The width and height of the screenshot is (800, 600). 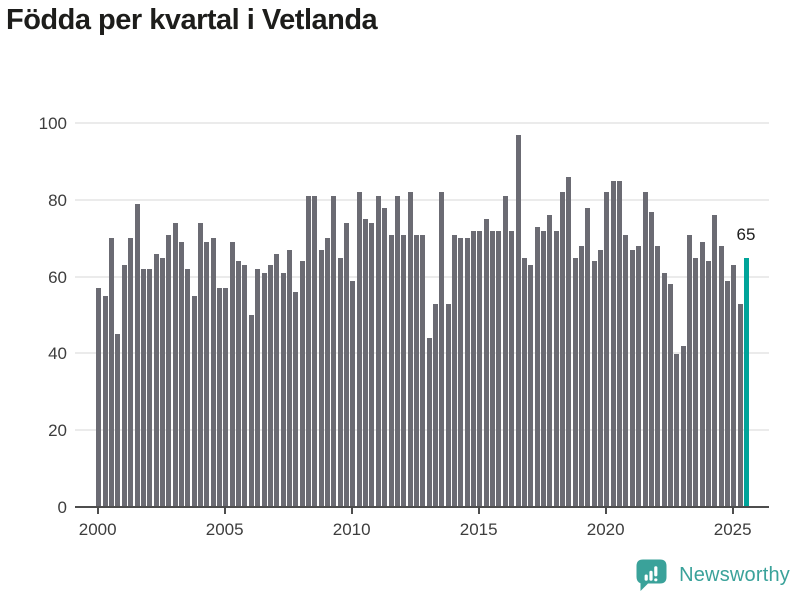 What do you see at coordinates (97, 529) in the screenshot?
I see `x-axis-tick-label: 2000` at bounding box center [97, 529].